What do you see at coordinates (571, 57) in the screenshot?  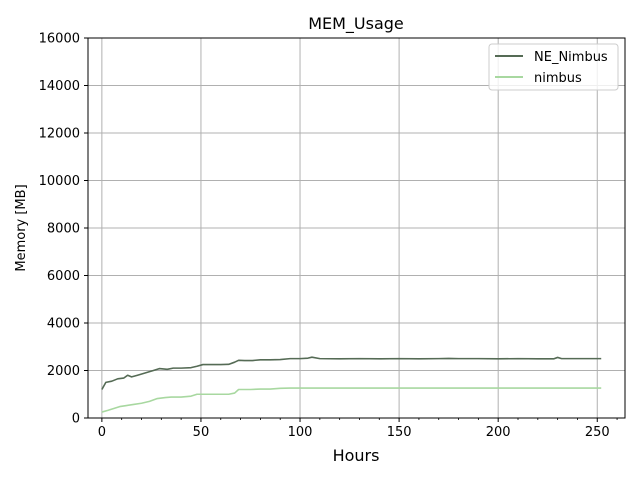 I see `legend-label-ne-nimbus: NE_Nimbus` at bounding box center [571, 57].